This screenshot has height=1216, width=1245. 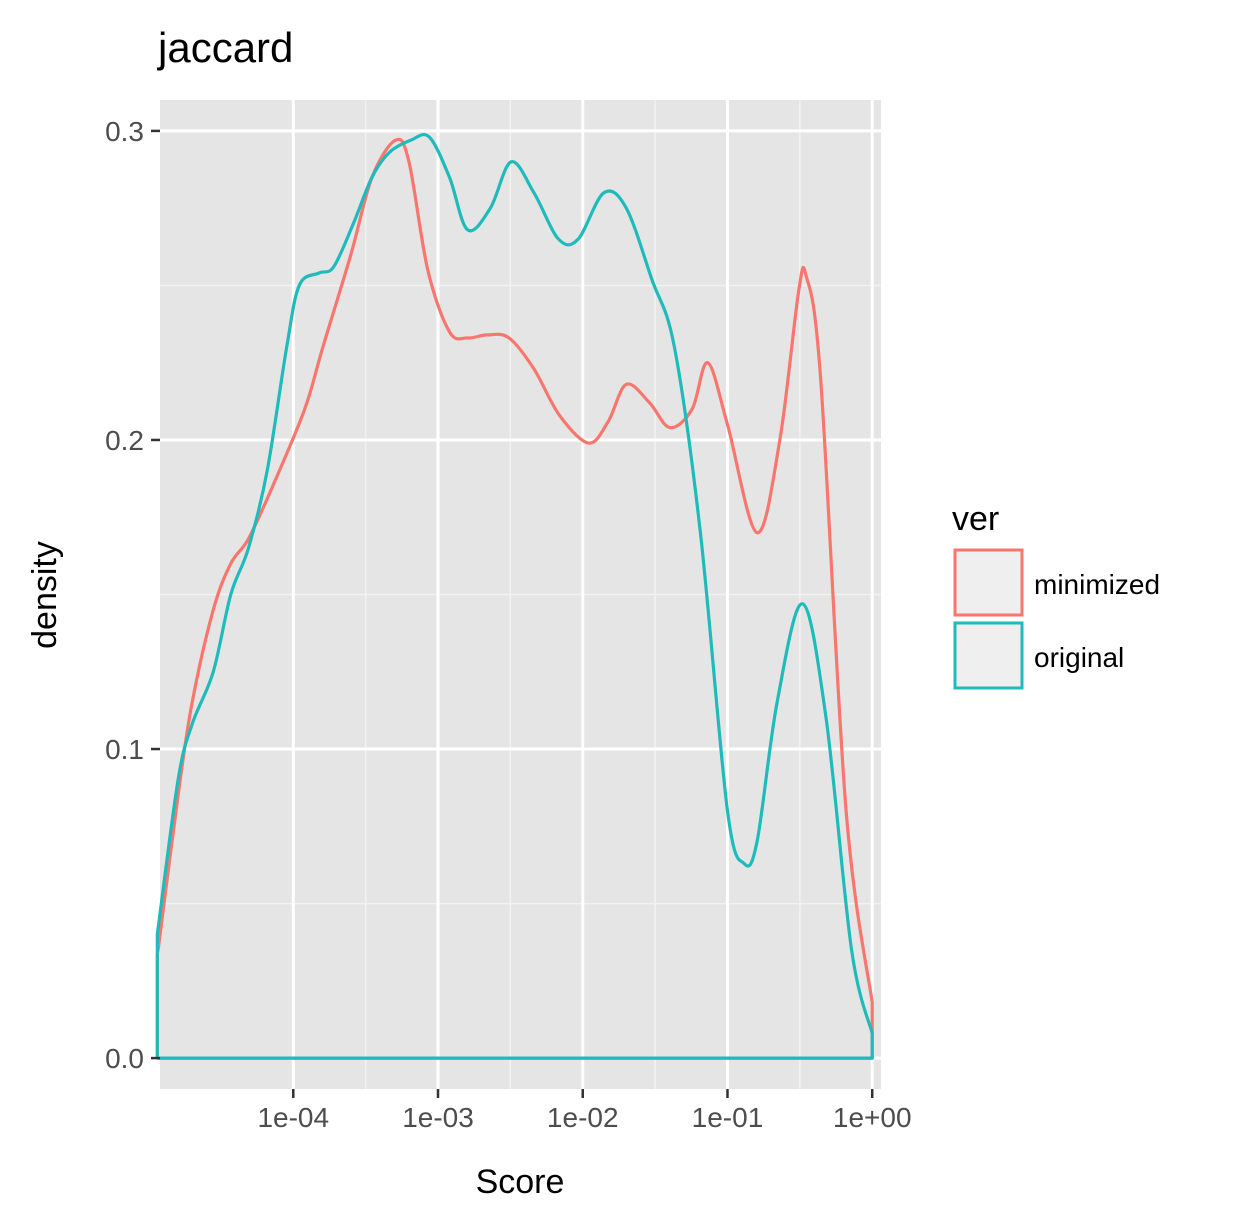 I want to click on x-tick-label: 1e-03, so click(x=438, y=1117).